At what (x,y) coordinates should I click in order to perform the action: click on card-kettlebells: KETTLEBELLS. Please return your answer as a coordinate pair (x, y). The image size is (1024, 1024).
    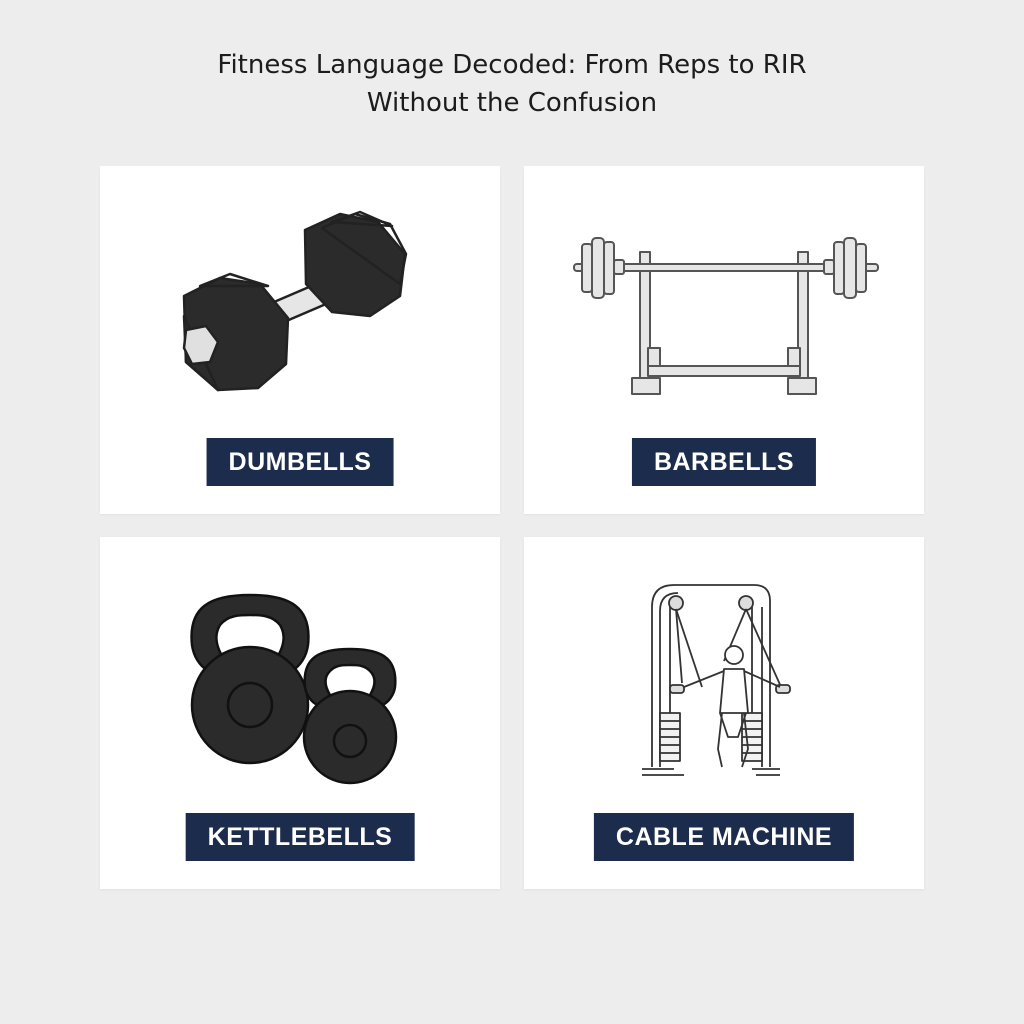
    Looking at the image, I should click on (300, 713).